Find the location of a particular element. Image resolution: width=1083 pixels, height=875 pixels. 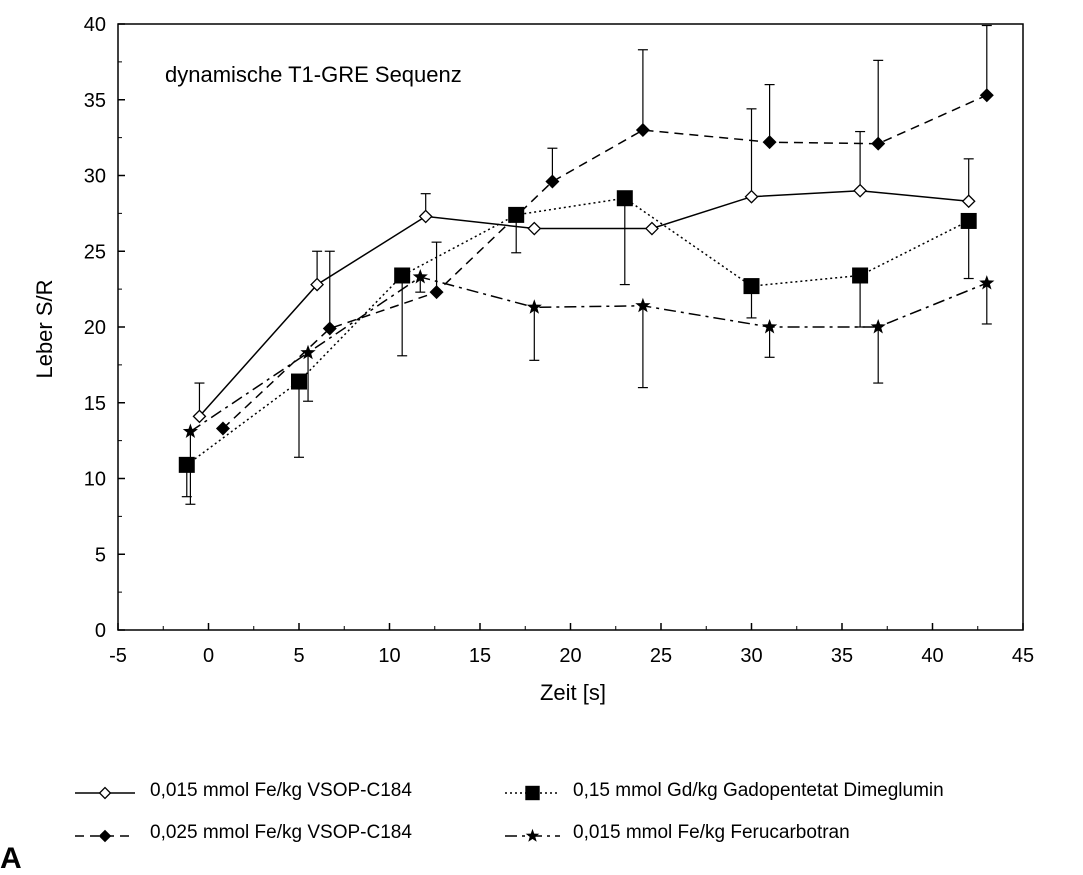

y-axis-label: Leber S/R is located at coordinates (44, 328).